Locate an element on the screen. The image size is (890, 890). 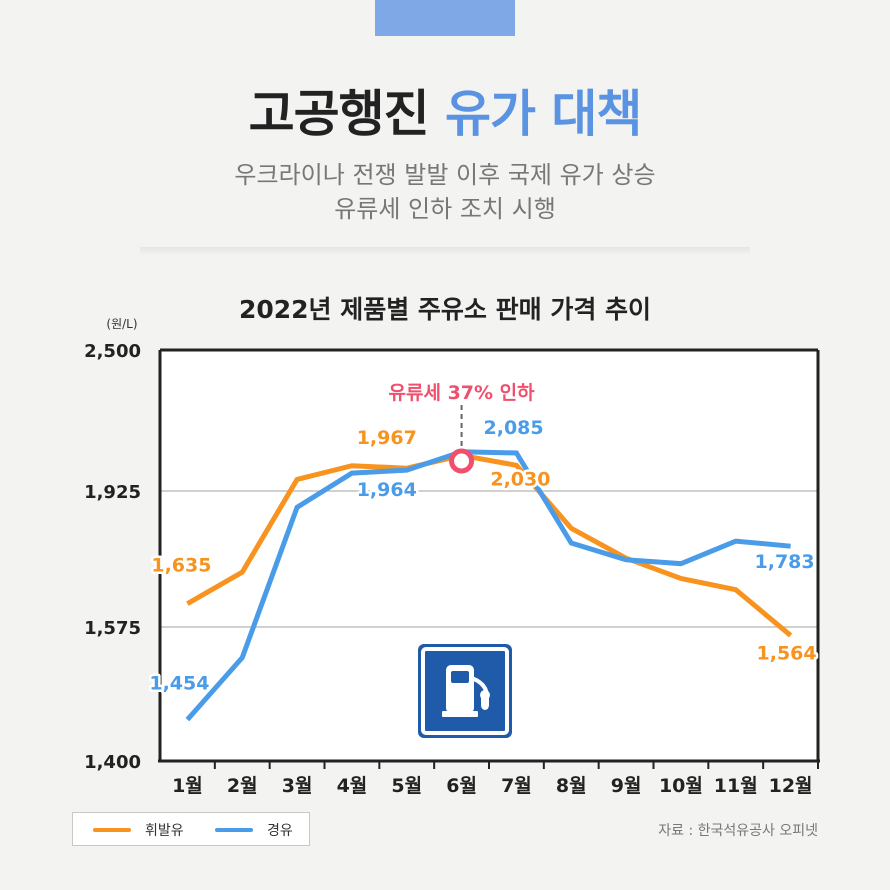
x-tick-label: 12월 is located at coordinates (791, 786).